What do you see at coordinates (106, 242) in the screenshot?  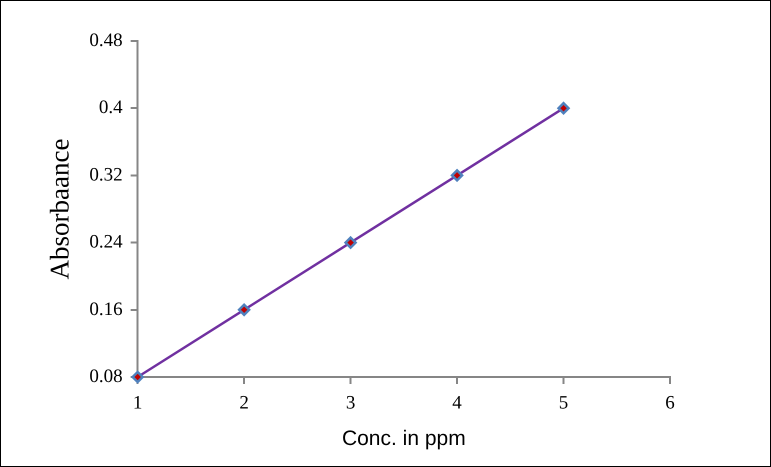 I see `y-tick-label: 0.24` at bounding box center [106, 242].